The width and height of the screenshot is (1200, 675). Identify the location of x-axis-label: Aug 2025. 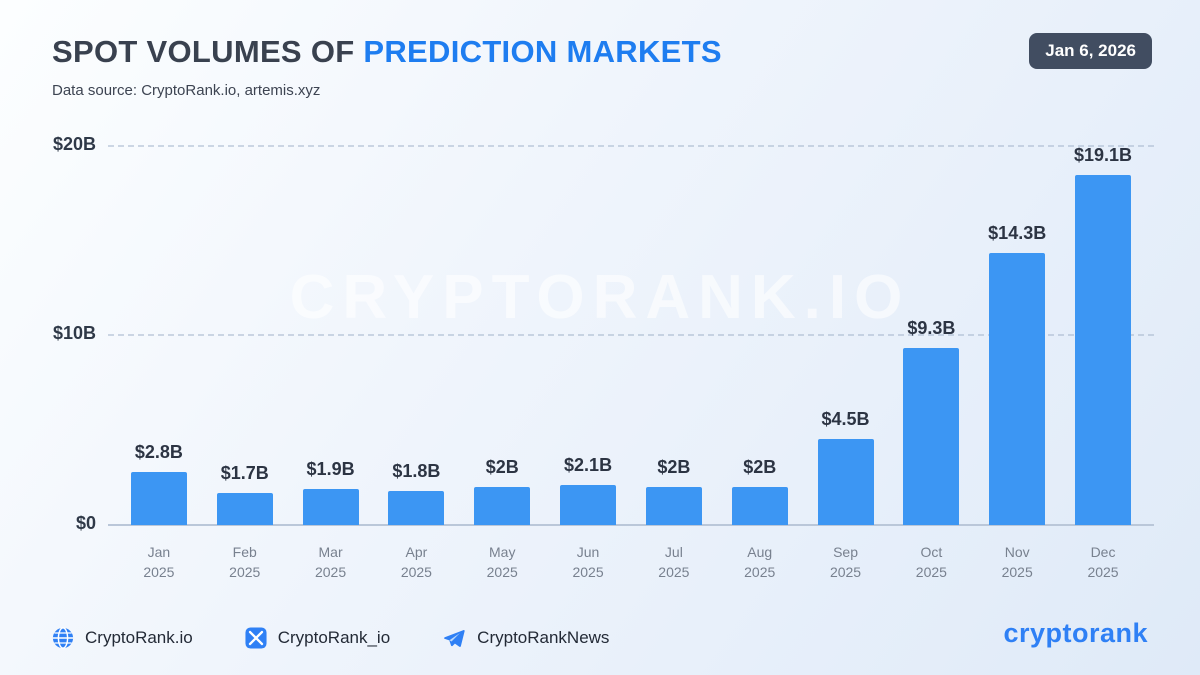
(760, 562).